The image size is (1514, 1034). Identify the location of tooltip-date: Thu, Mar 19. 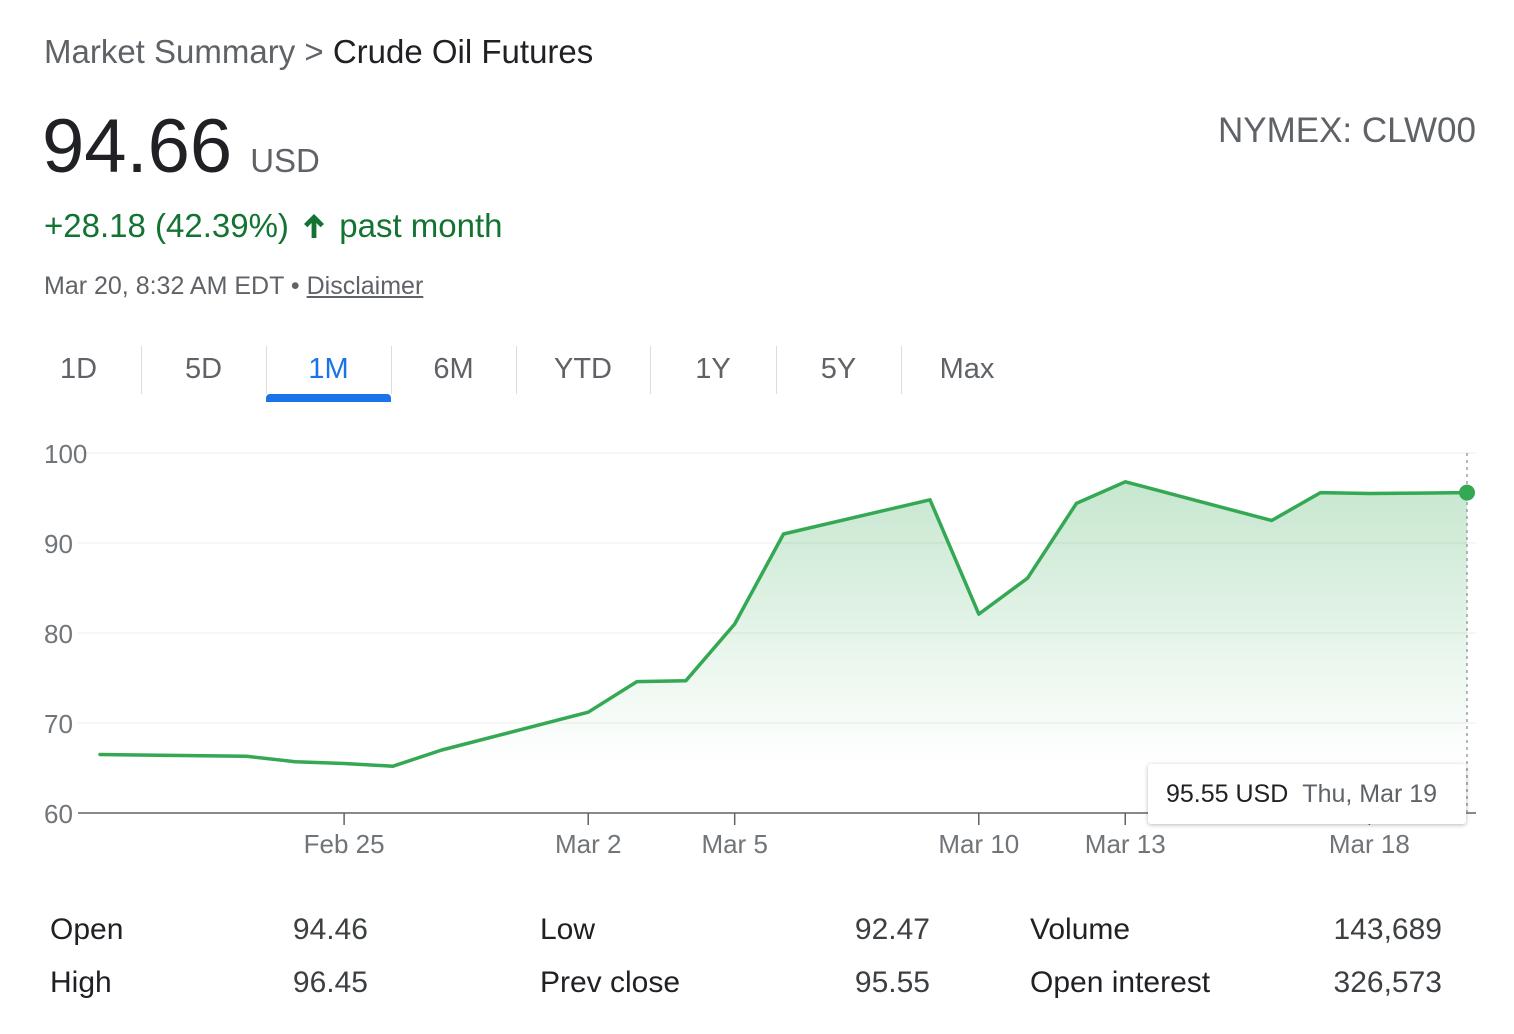
(1370, 794).